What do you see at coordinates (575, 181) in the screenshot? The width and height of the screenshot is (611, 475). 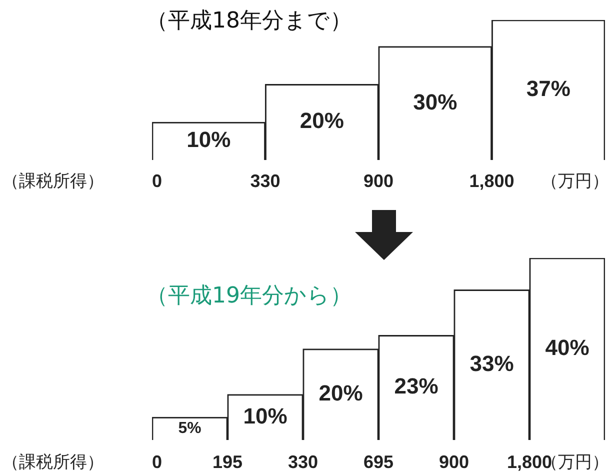 I see `text: （万円）` at bounding box center [575, 181].